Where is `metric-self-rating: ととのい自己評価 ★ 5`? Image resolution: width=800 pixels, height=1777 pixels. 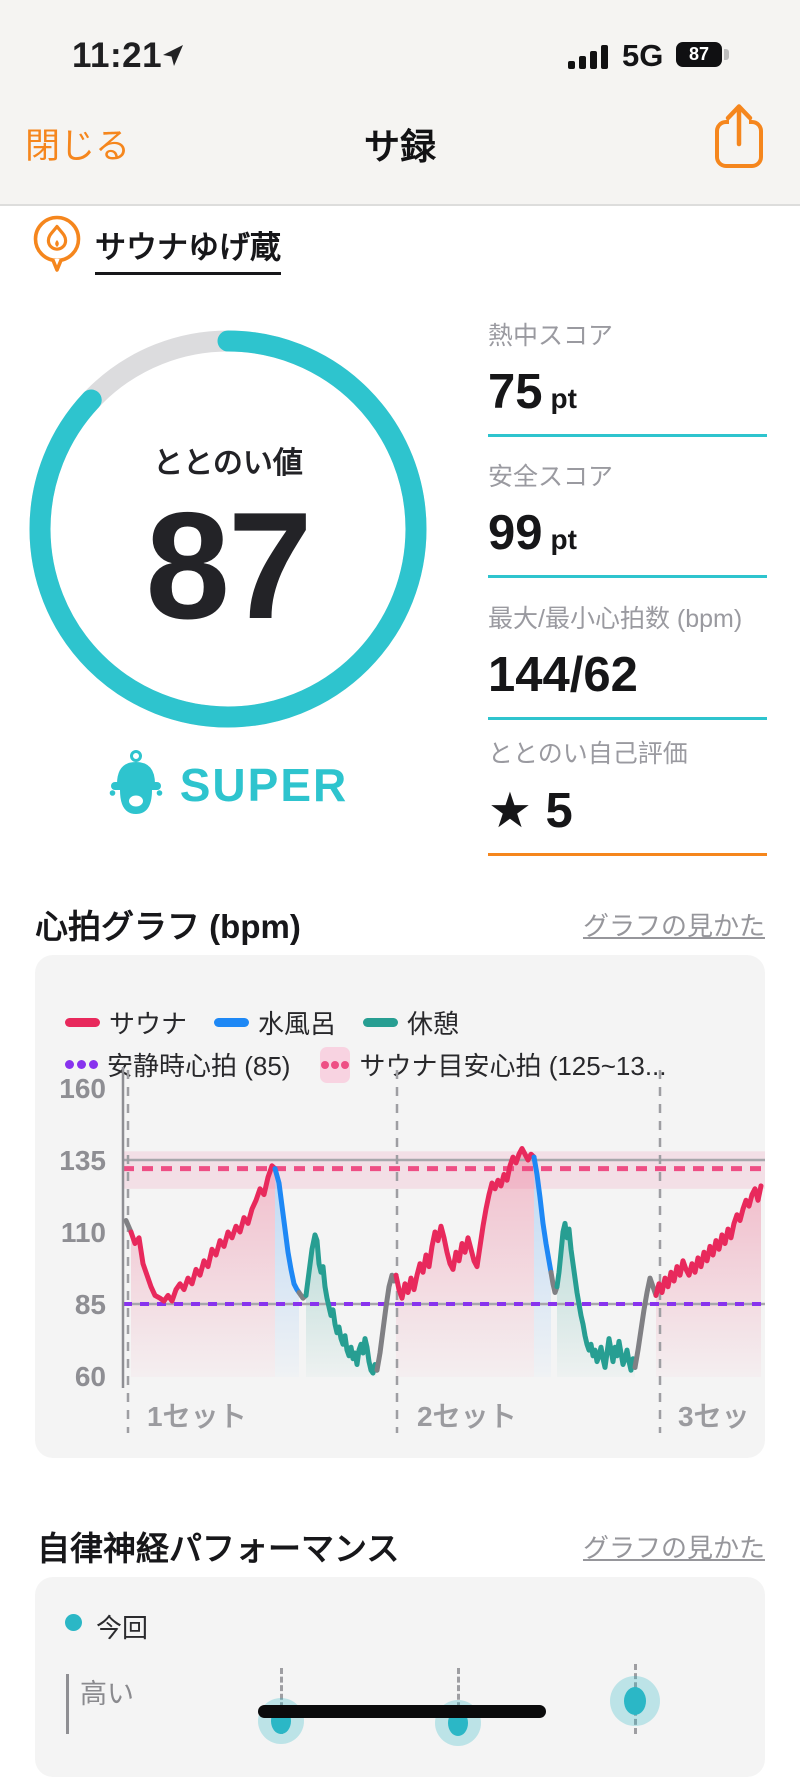 metric-self-rating: ととのい自己評価 ★ 5 is located at coordinates (627, 795).